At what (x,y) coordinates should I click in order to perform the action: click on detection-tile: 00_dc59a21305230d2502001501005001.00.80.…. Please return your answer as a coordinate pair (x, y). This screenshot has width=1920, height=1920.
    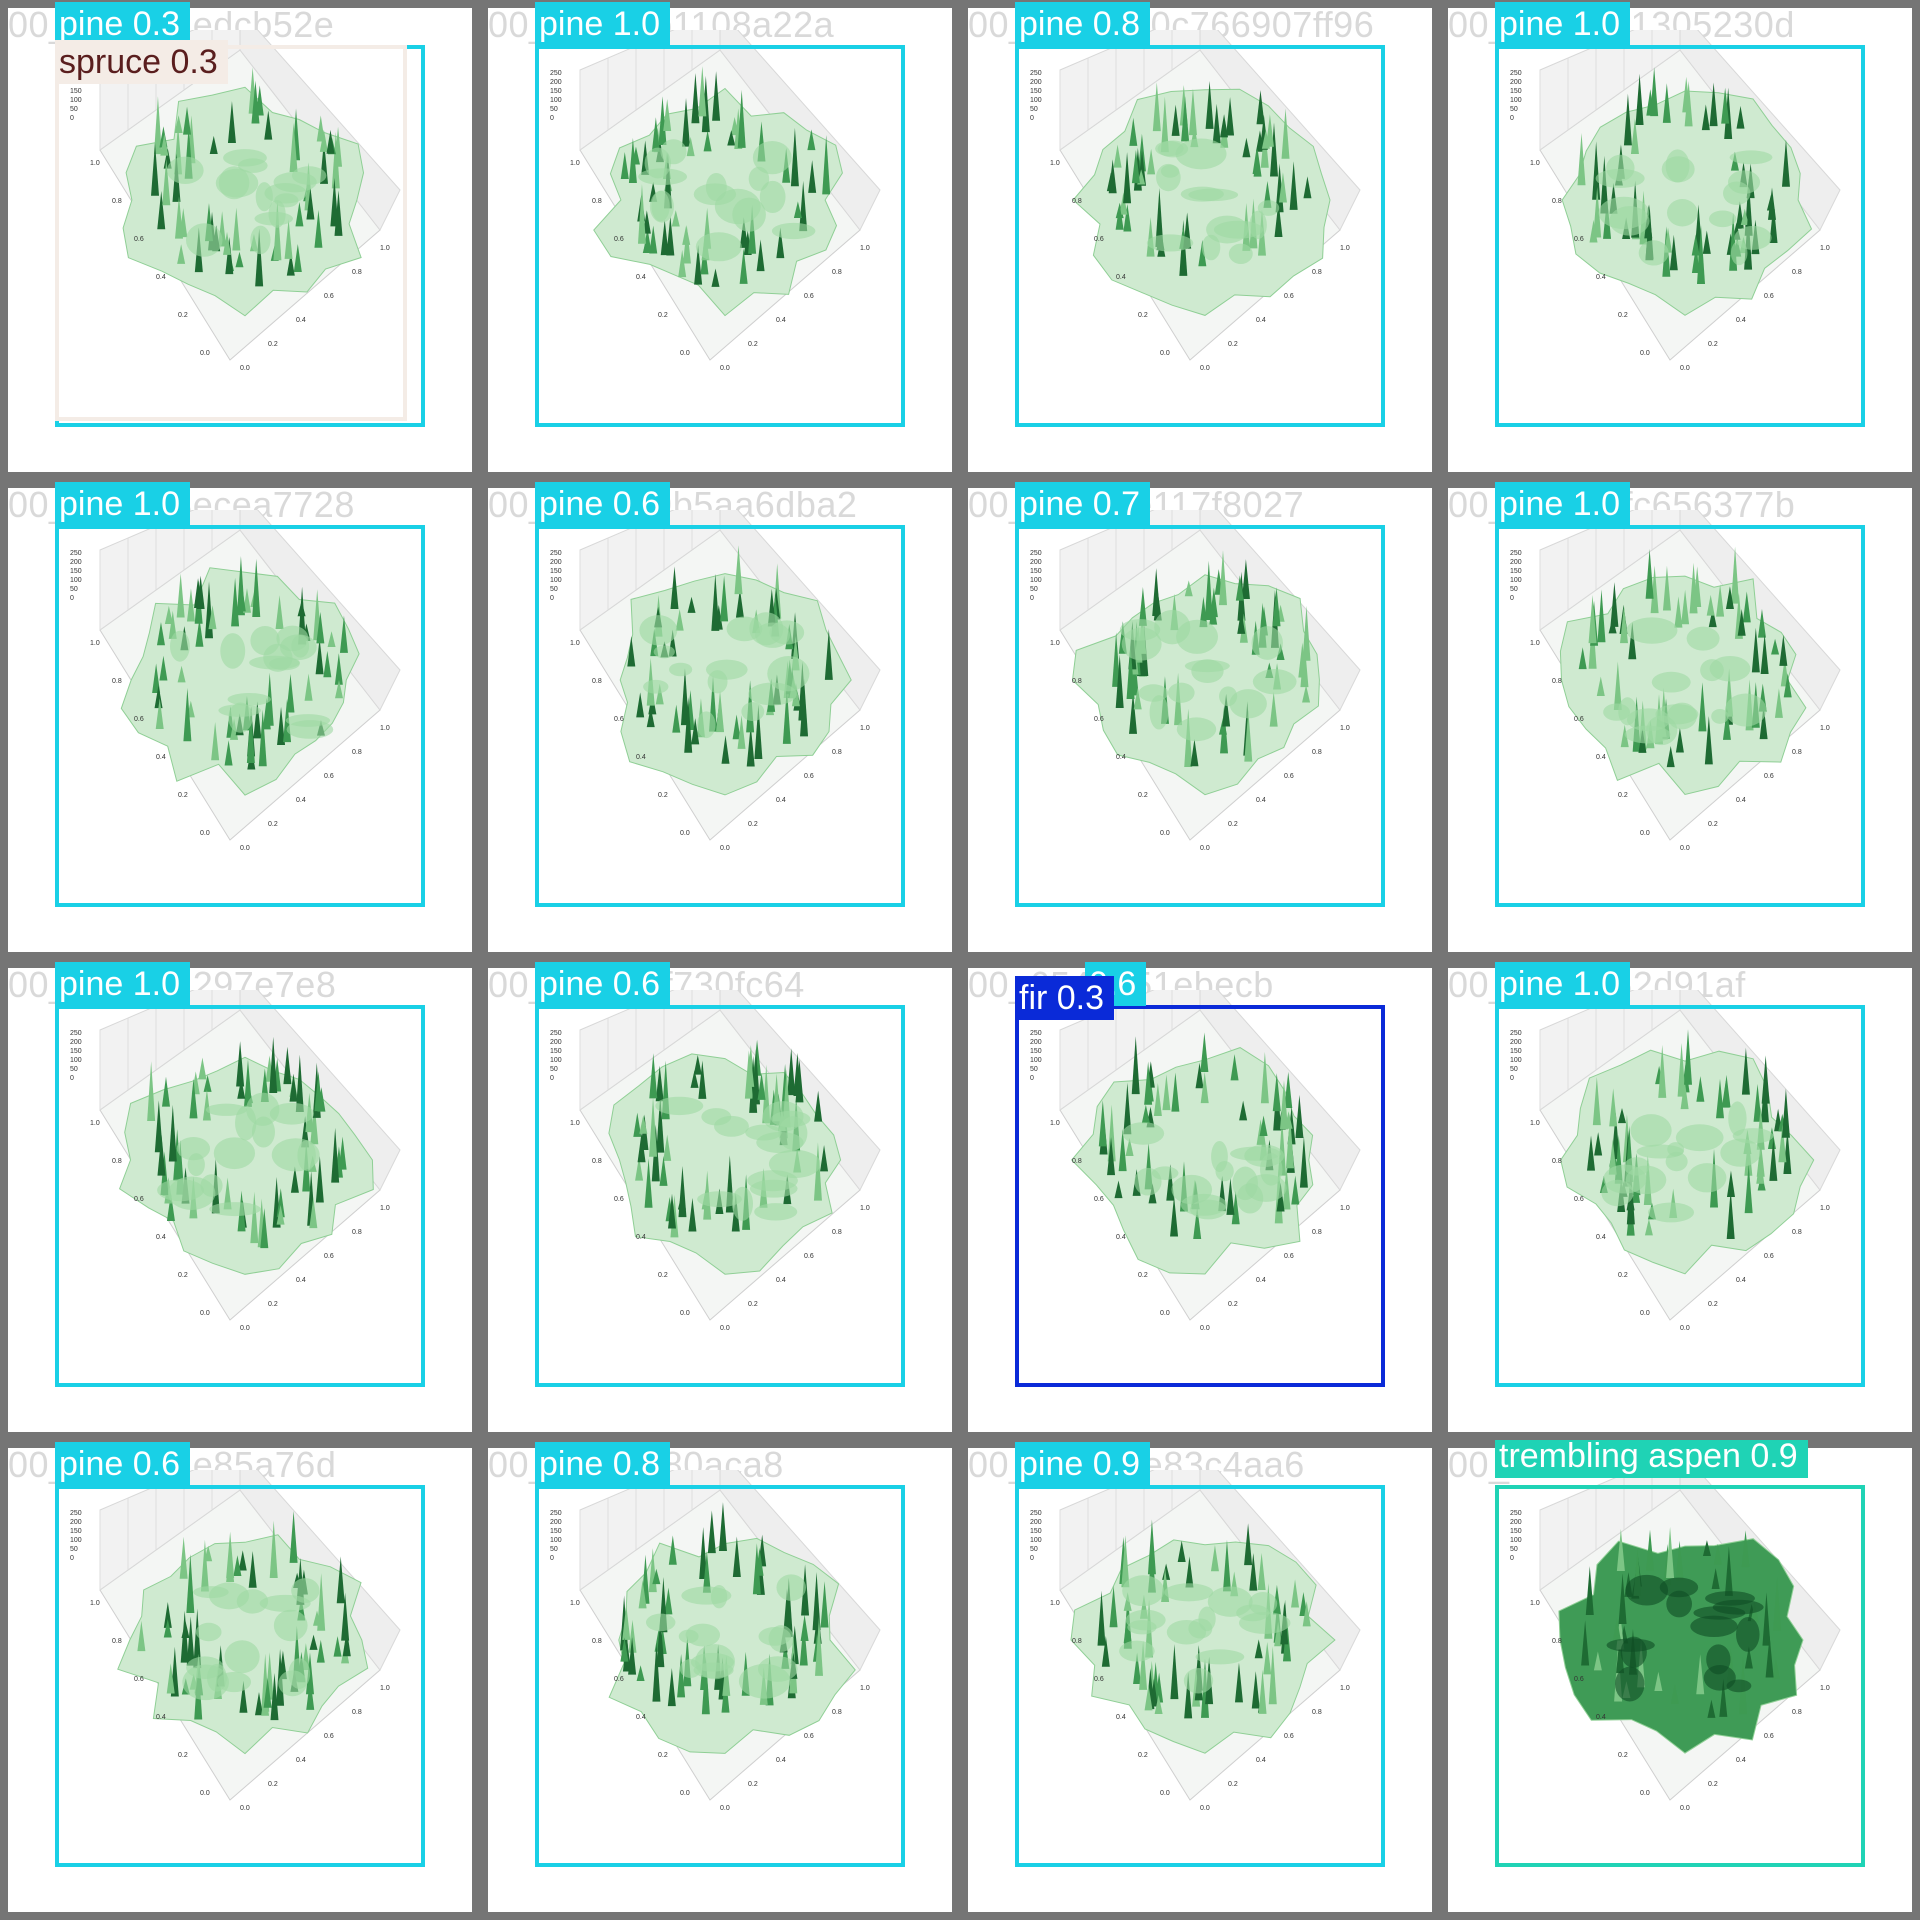
    Looking at the image, I should click on (1680, 240).